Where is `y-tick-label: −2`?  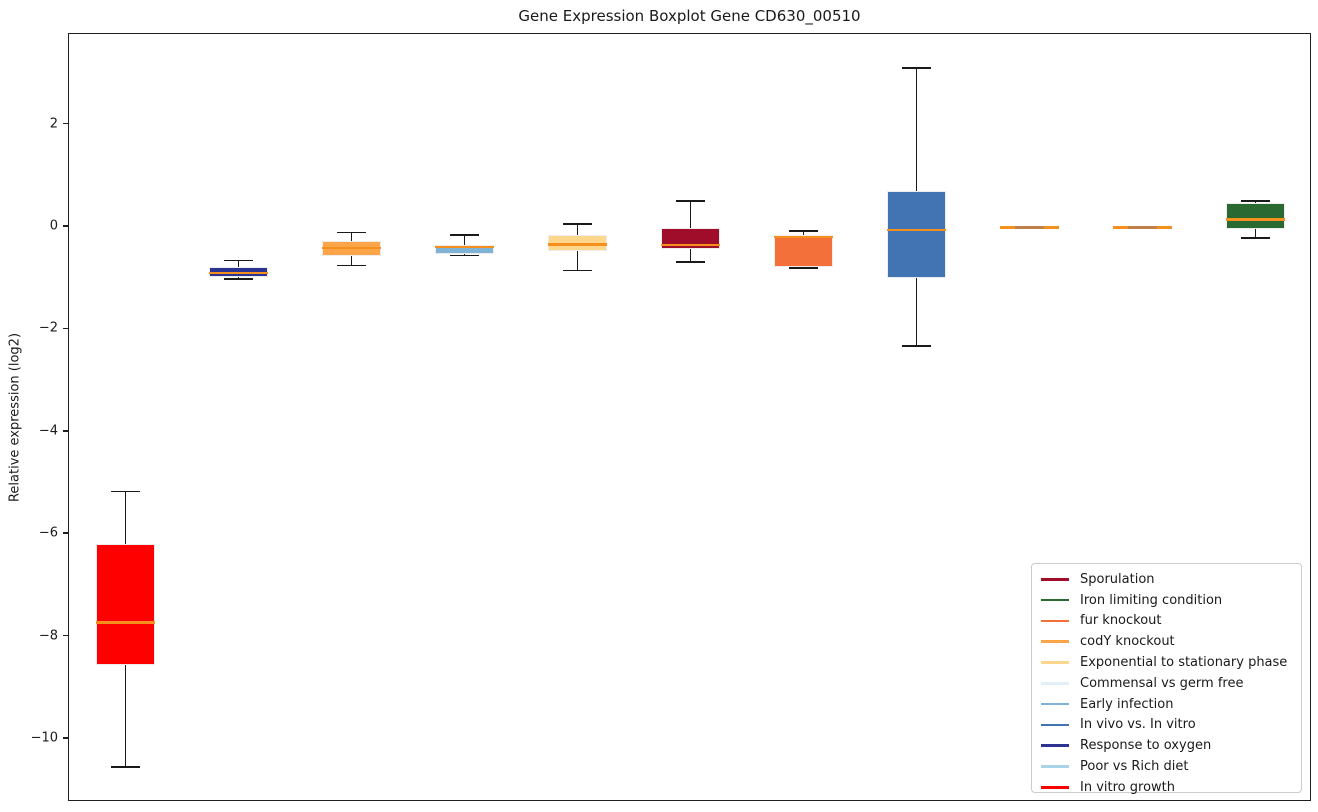
y-tick-label: −2 is located at coordinates (48, 328).